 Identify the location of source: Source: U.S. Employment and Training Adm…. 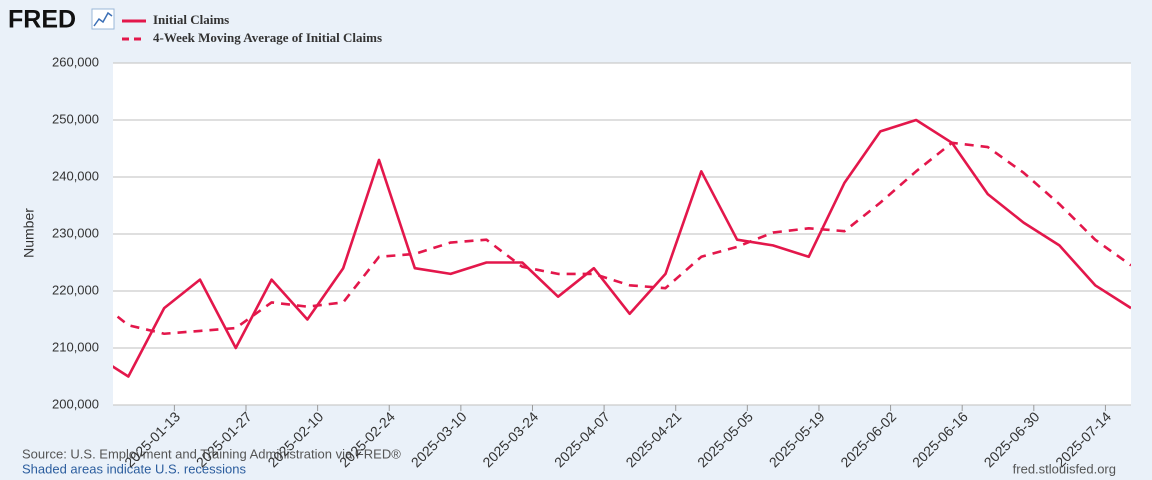
(211, 453).